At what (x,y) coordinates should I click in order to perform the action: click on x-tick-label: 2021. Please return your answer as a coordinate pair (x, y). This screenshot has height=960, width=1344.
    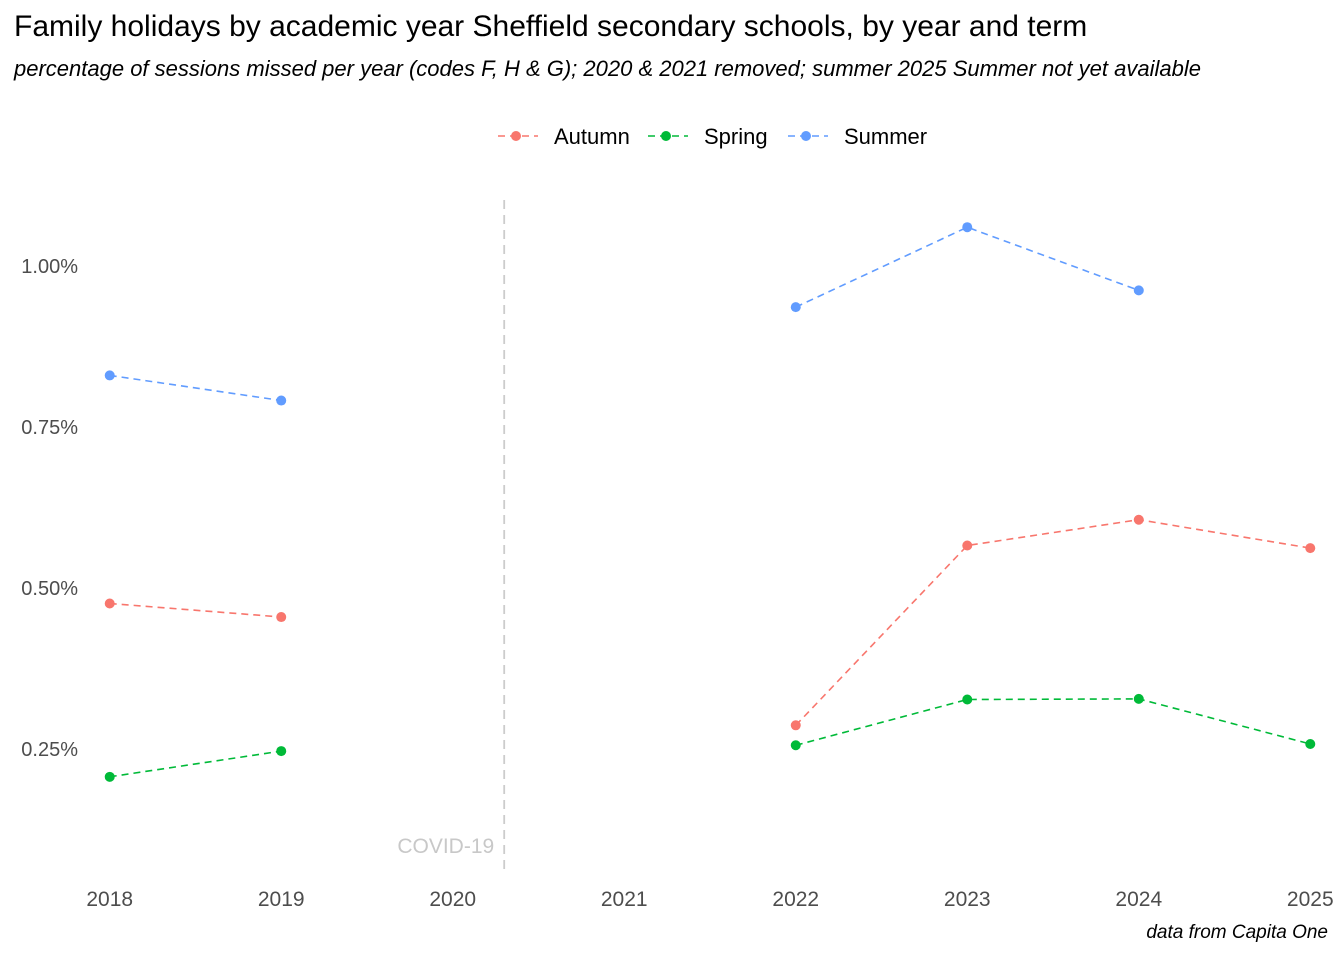
    Looking at the image, I should click on (624, 899).